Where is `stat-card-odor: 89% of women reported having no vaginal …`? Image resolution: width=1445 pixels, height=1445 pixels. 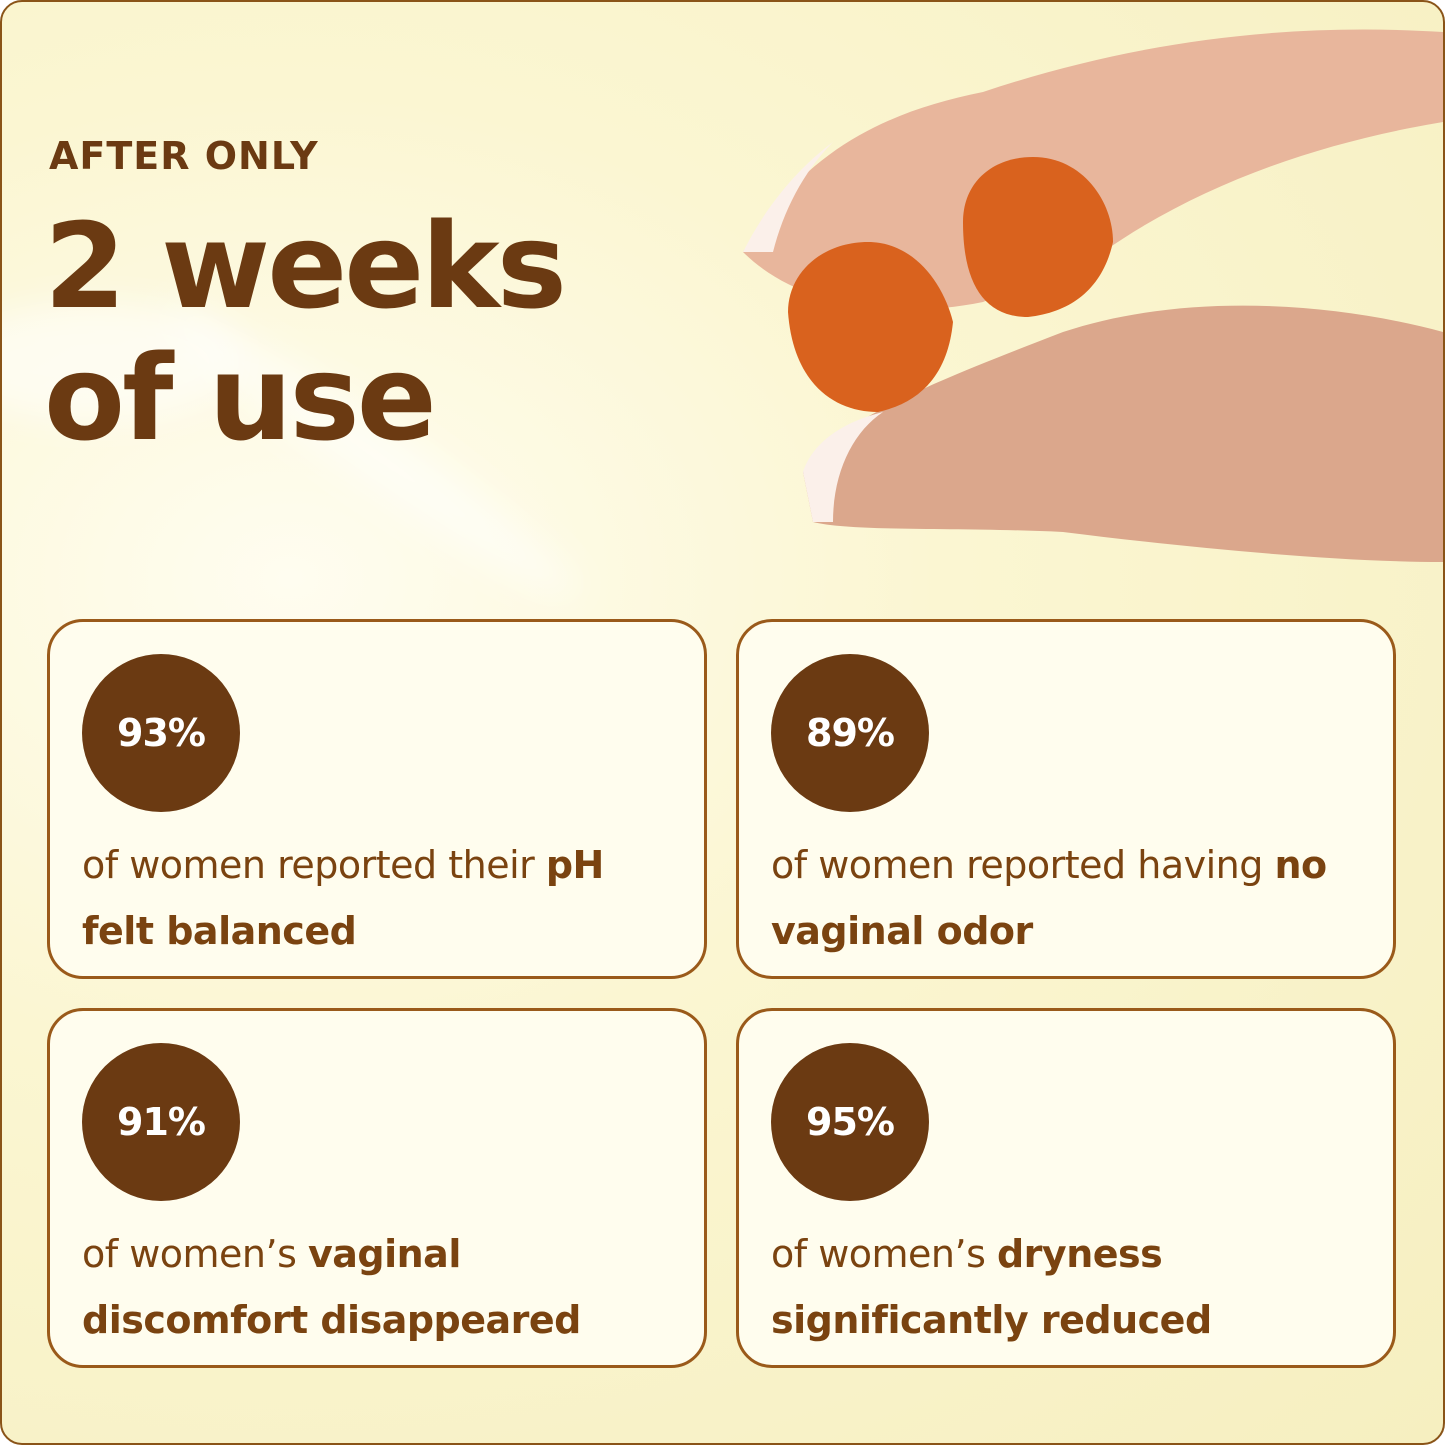
stat-card-odor: 89% of women reported having no vaginal … is located at coordinates (1066, 799).